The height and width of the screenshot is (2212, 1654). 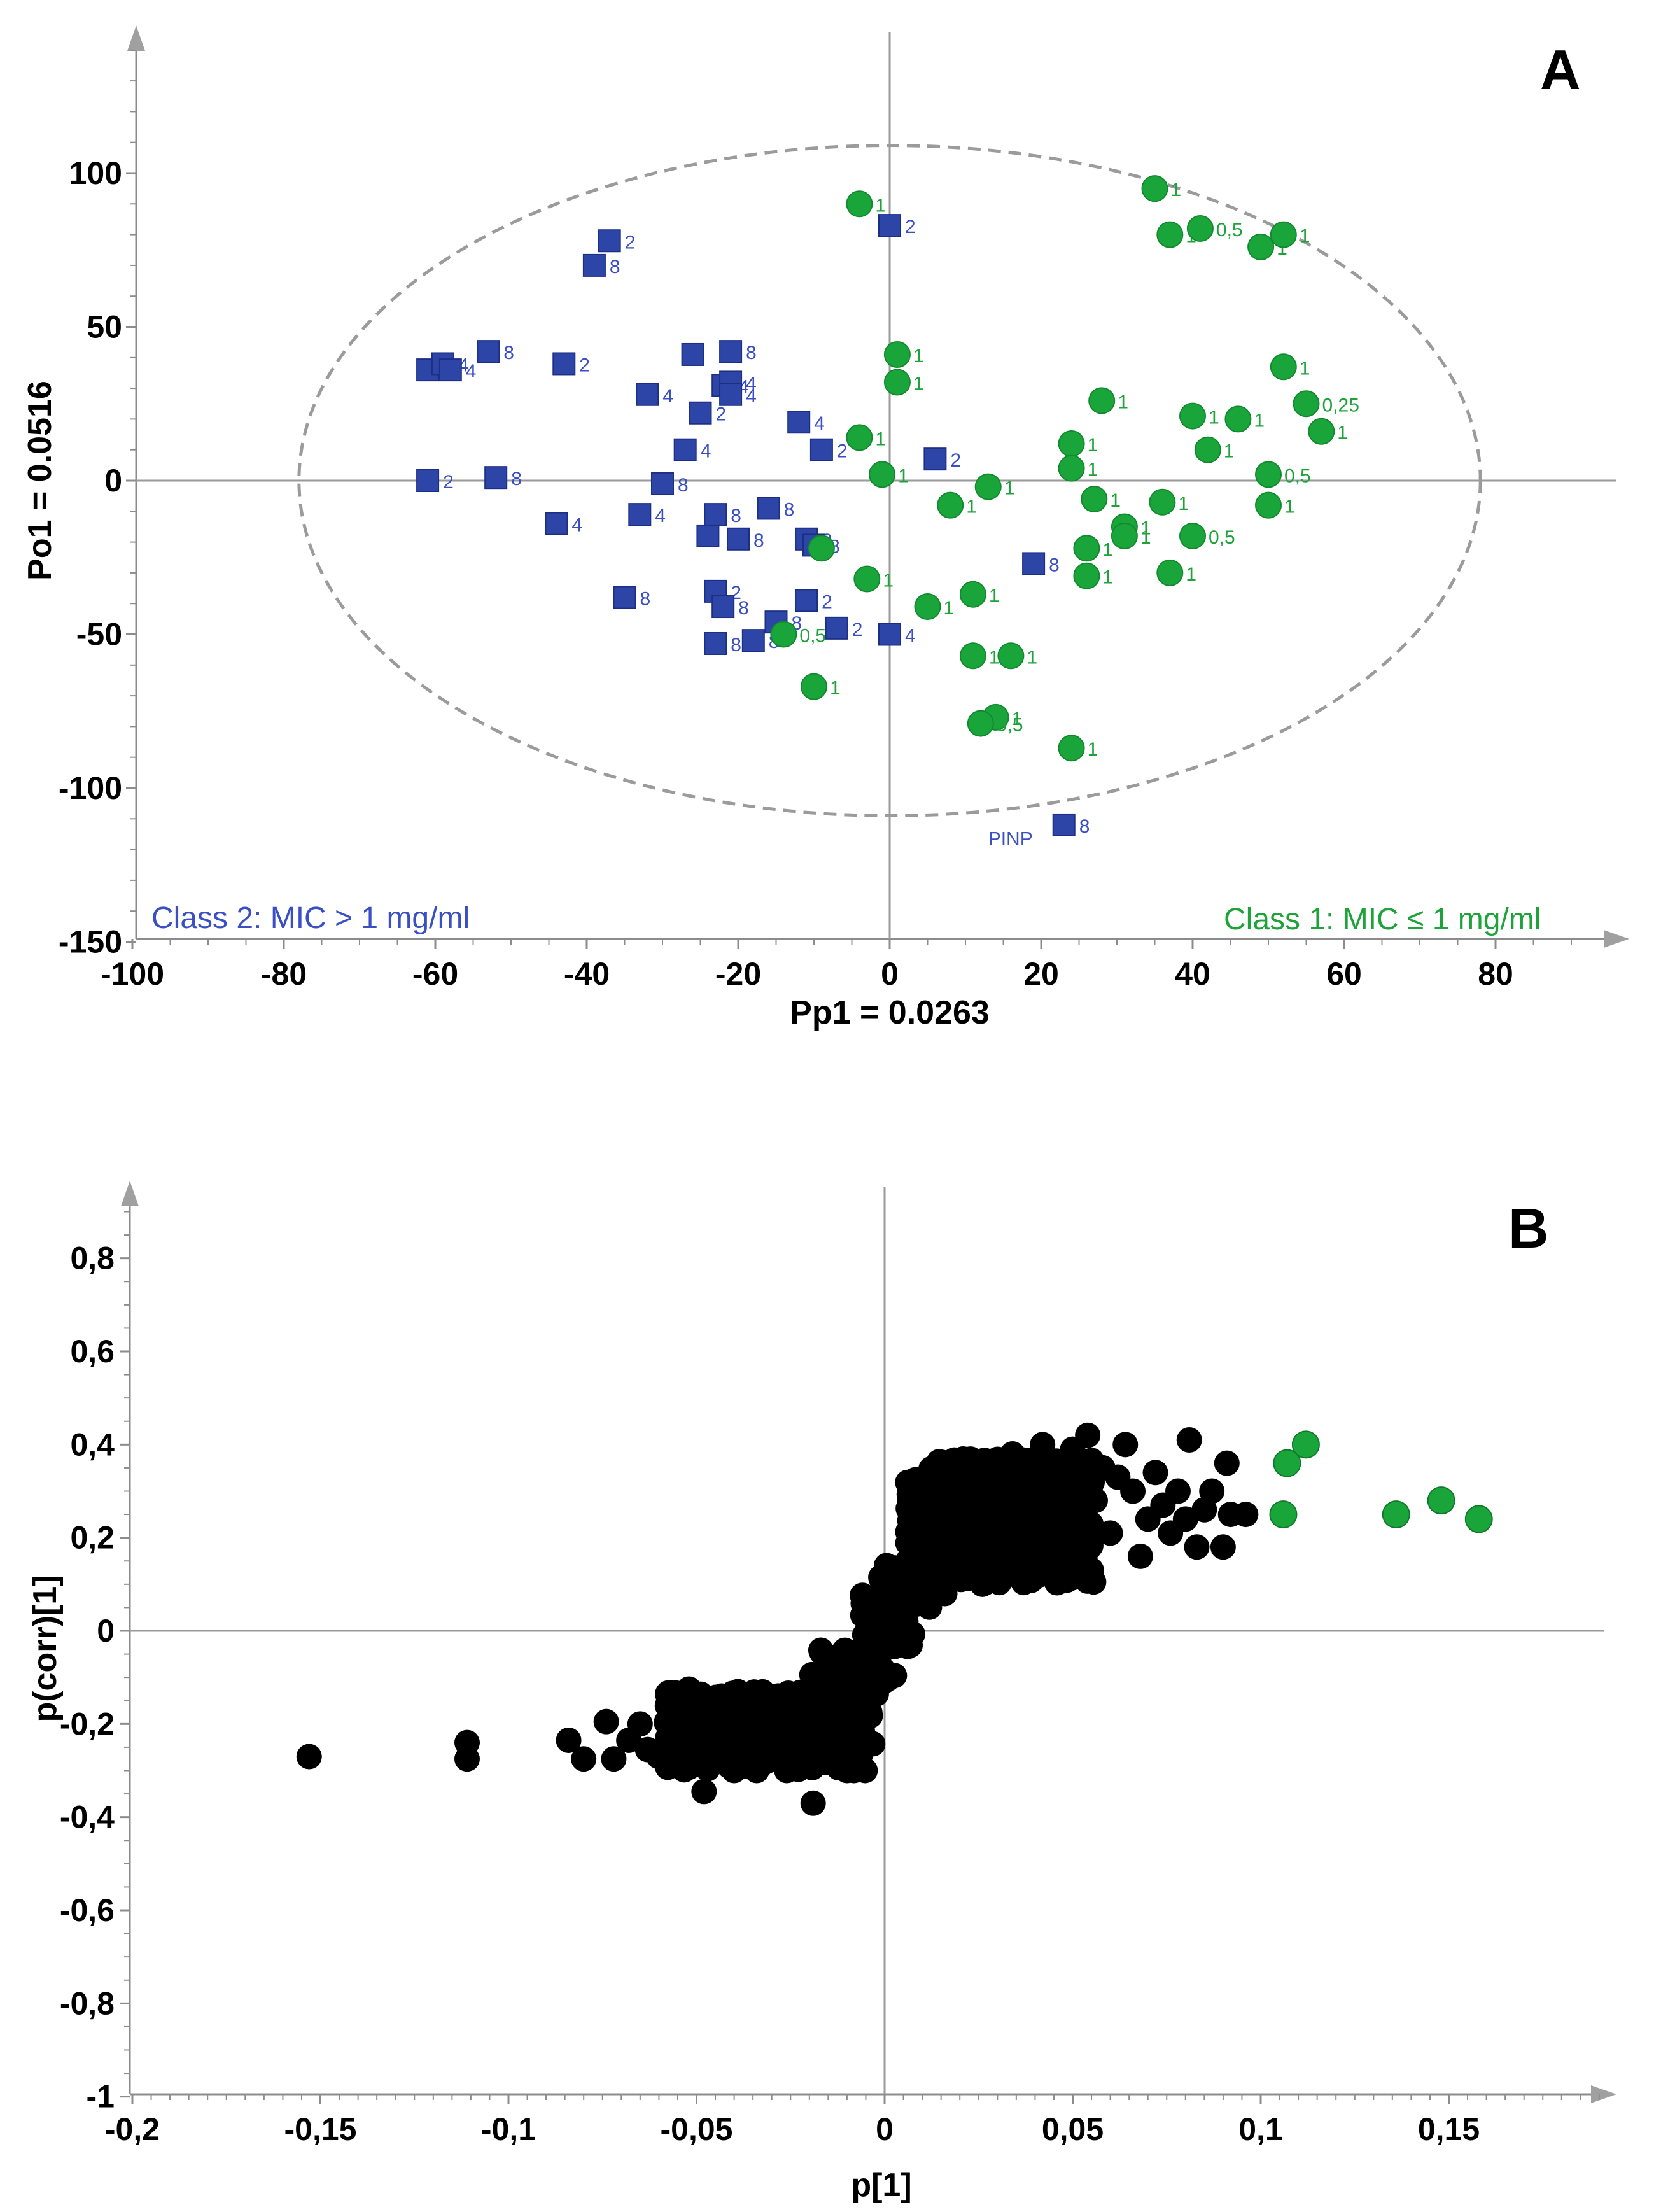 I want to click on panel-b-y-tick-label: 0,8, so click(x=93, y=1258).